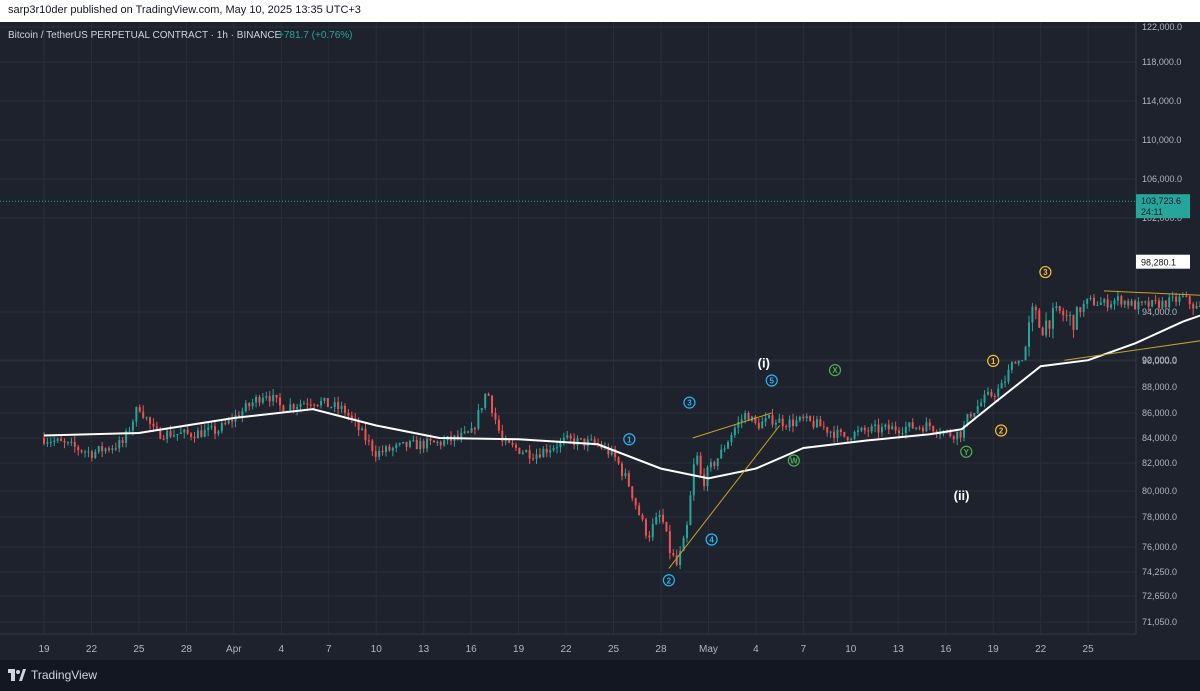 This screenshot has height=691, width=1200. What do you see at coordinates (1159, 463) in the screenshot?
I see `y-tick-label: 82,000.0` at bounding box center [1159, 463].